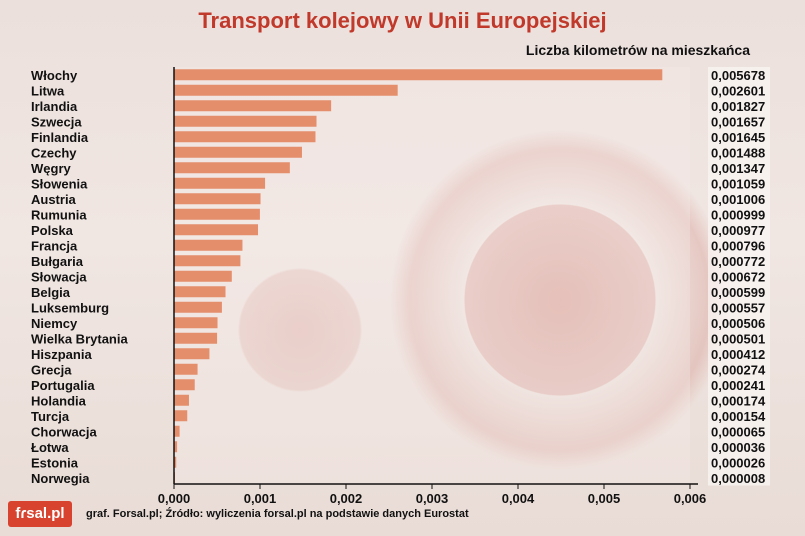 The width and height of the screenshot is (805, 536). What do you see at coordinates (51, 168) in the screenshot?
I see `category-label: Węgry` at bounding box center [51, 168].